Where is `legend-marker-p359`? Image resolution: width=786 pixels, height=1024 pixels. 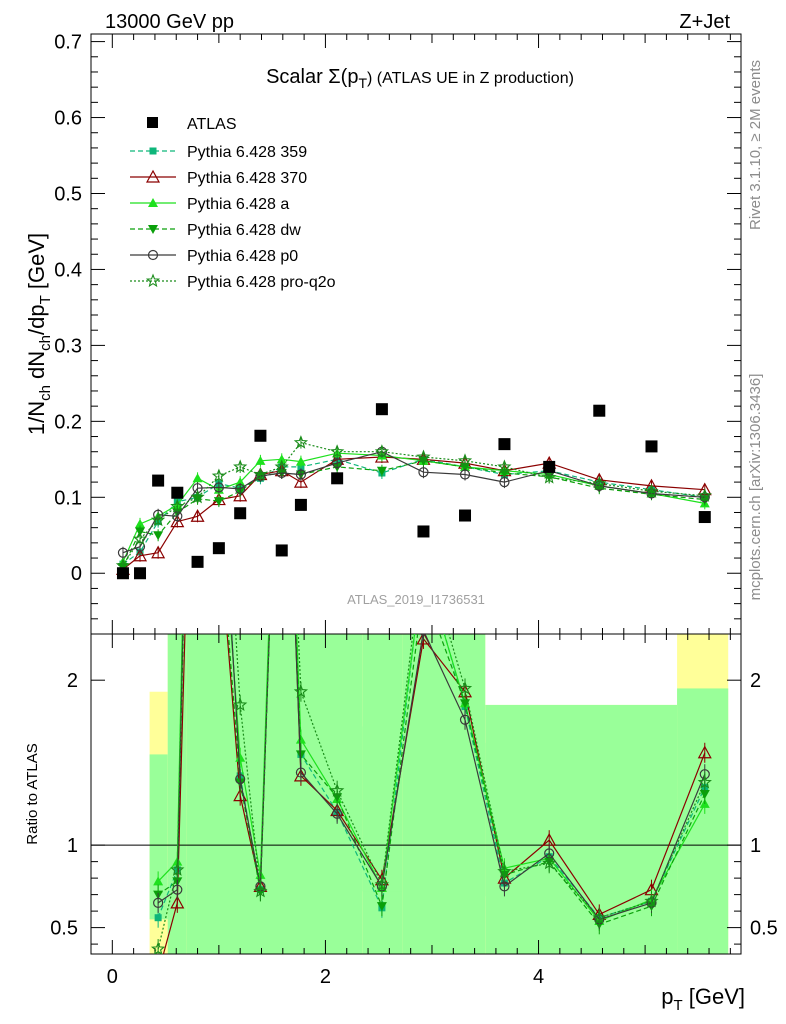
legend-marker-p359 is located at coordinates (153, 151).